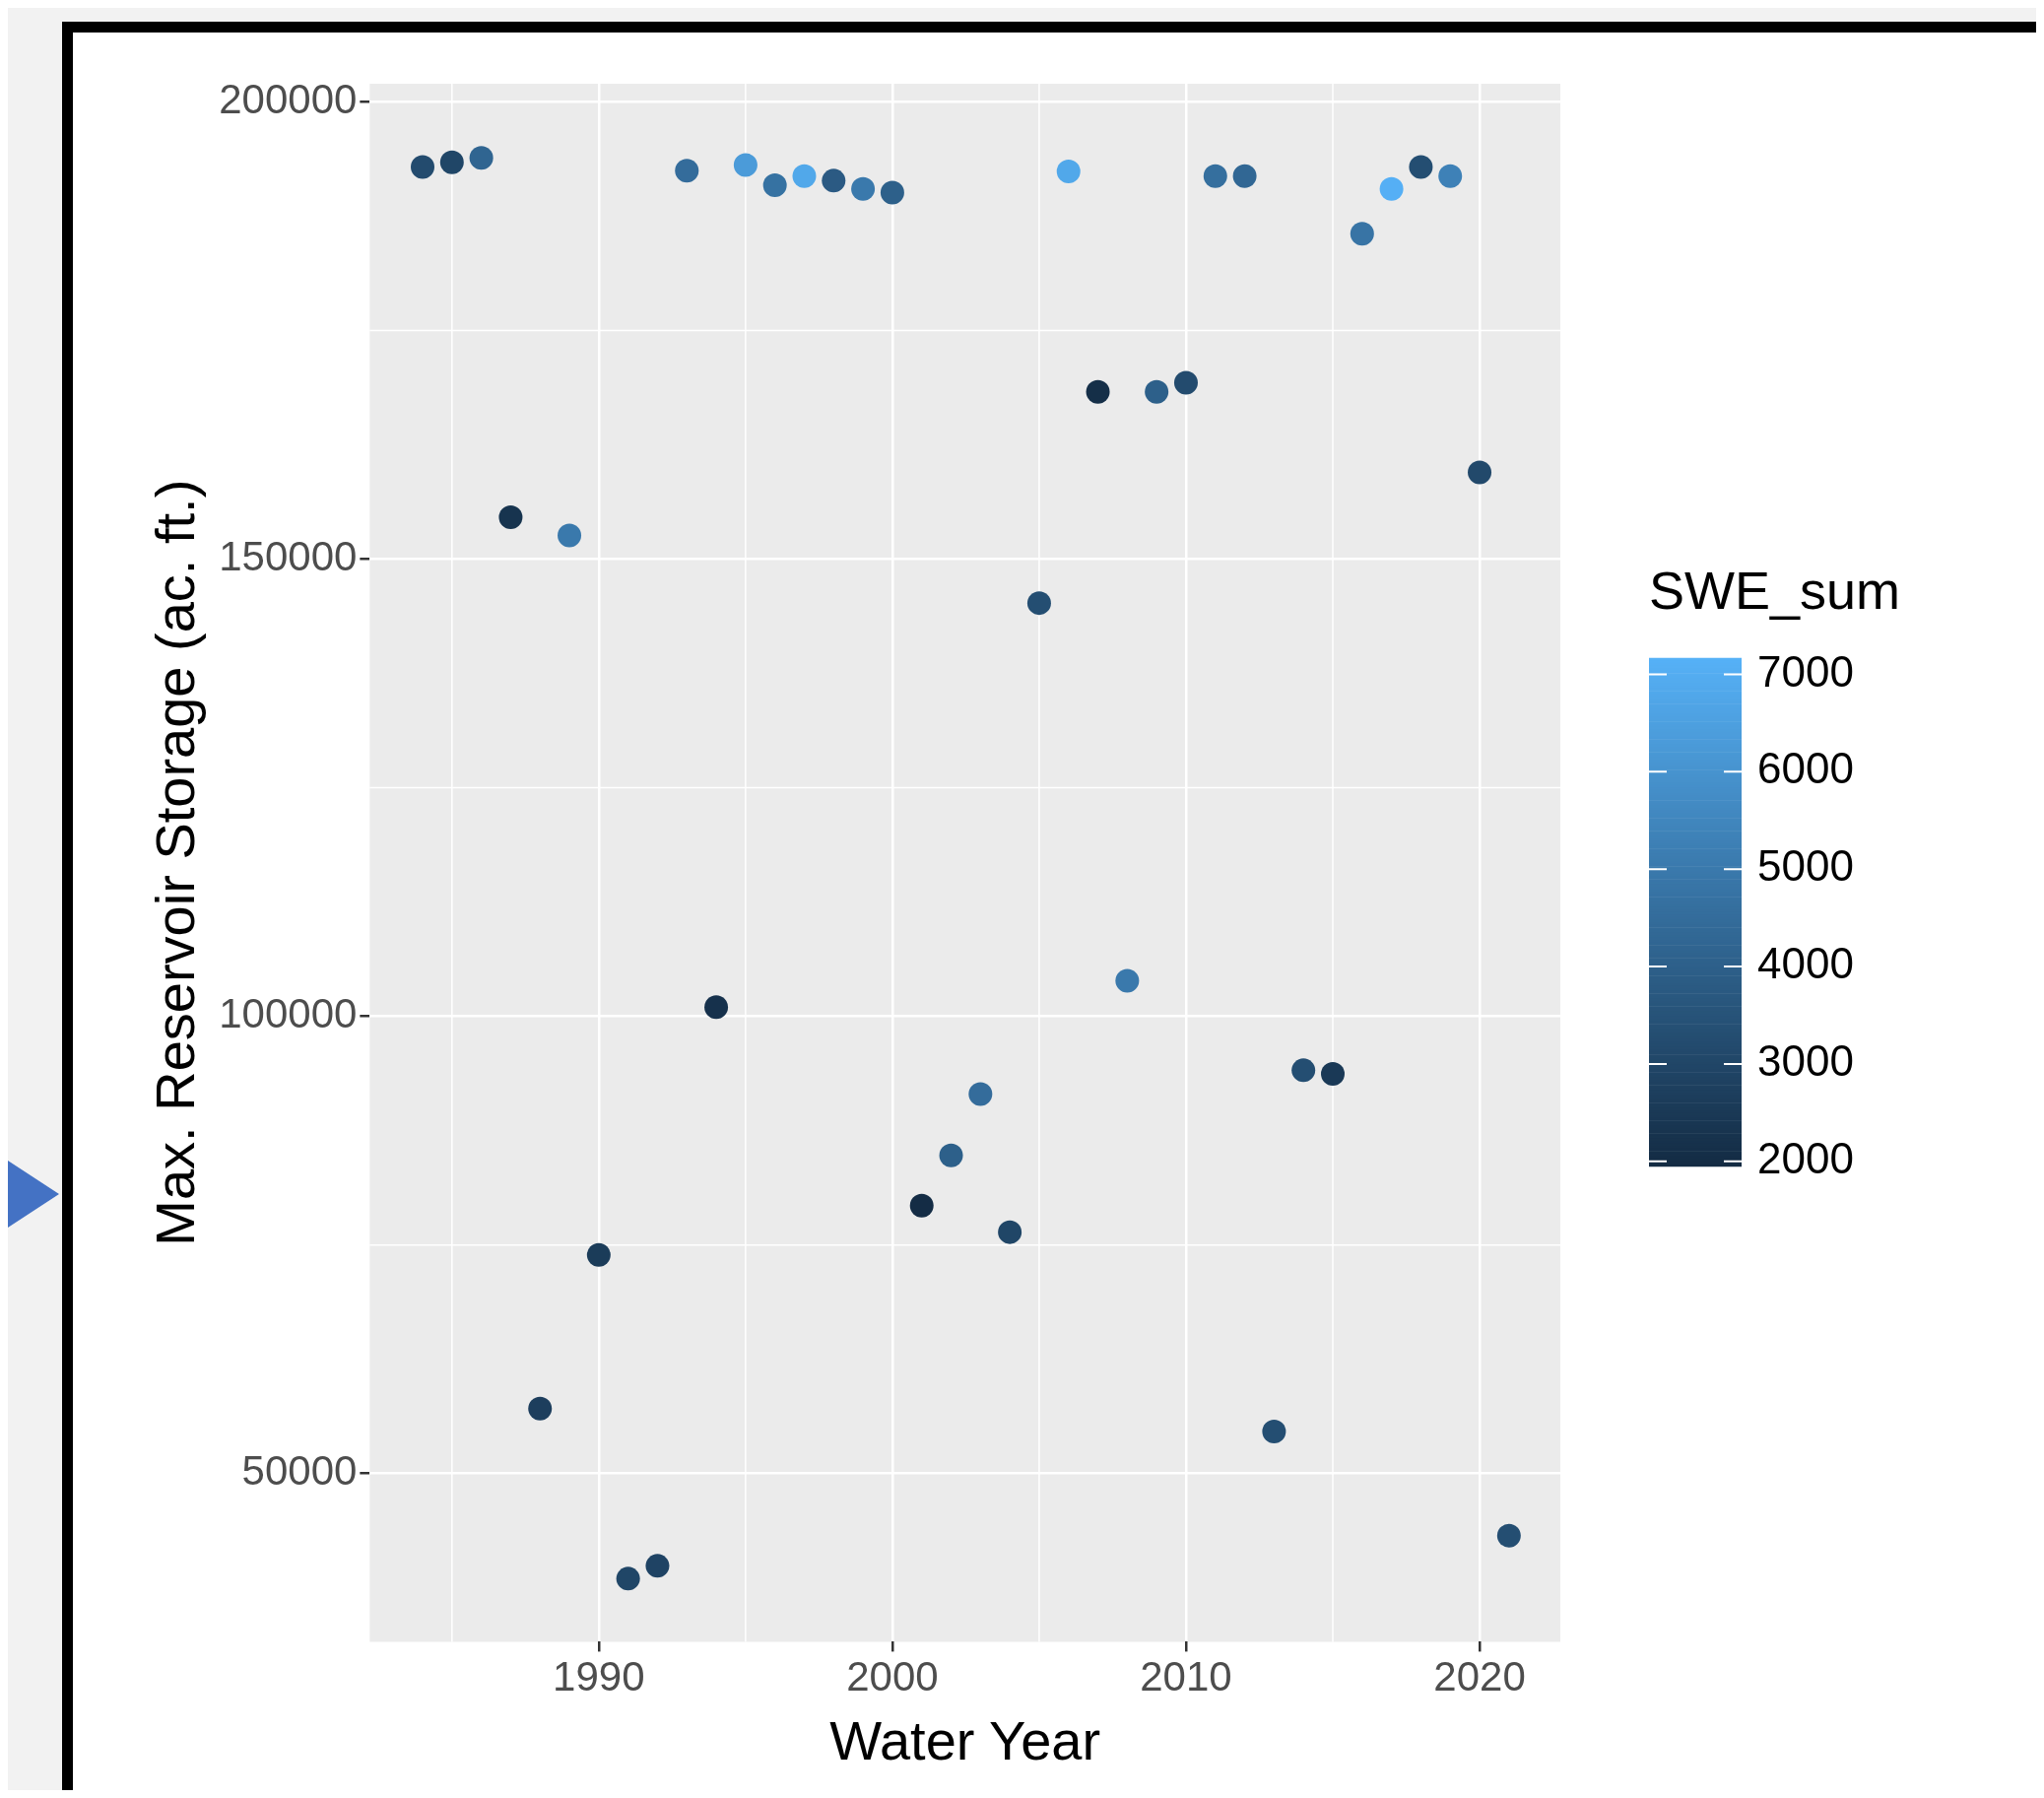 This screenshot has width=2044, height=1798. Describe the element at coordinates (1806, 769) in the screenshot. I see `color-bar-label: 6000` at that location.